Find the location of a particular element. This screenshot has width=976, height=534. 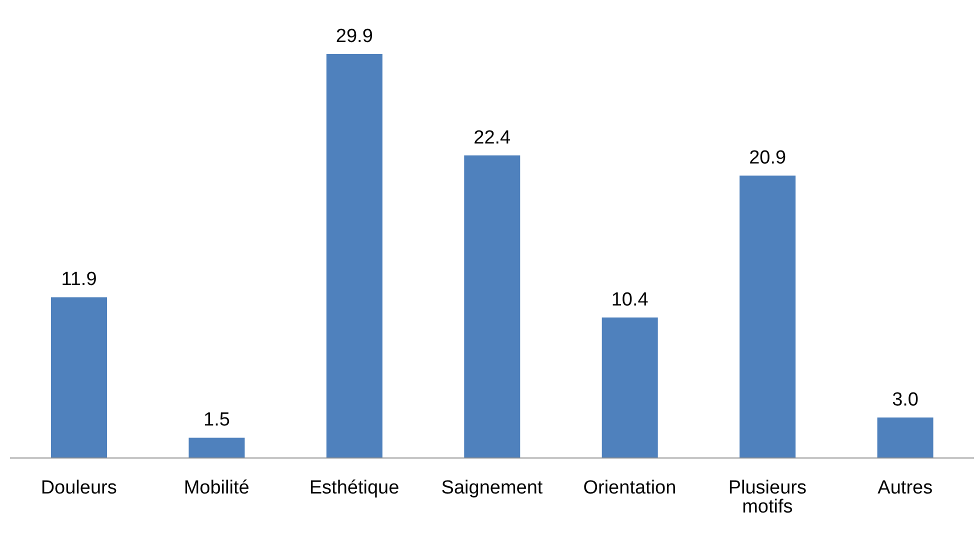

data-label: 20.9 is located at coordinates (767, 158).